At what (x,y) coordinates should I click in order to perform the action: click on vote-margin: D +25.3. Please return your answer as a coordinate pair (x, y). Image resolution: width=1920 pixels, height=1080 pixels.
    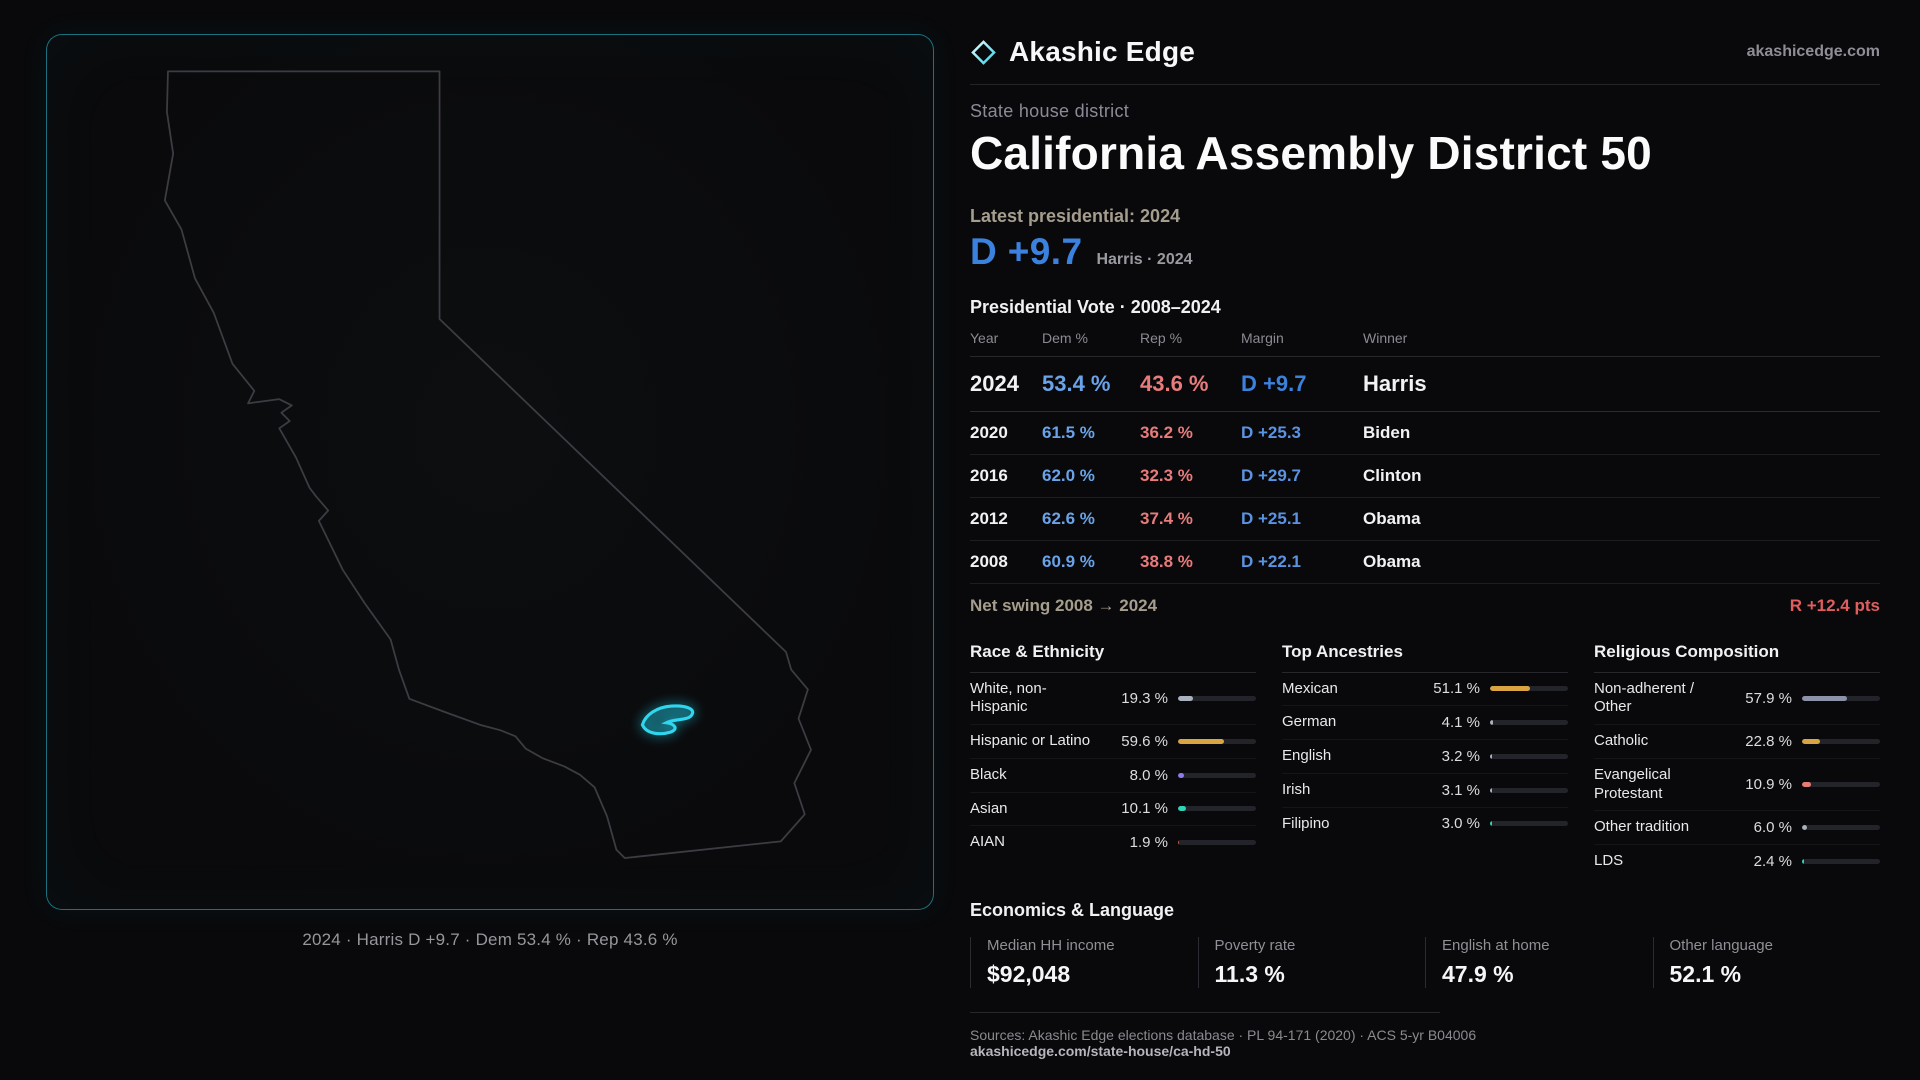
    Looking at the image, I should click on (1271, 432).